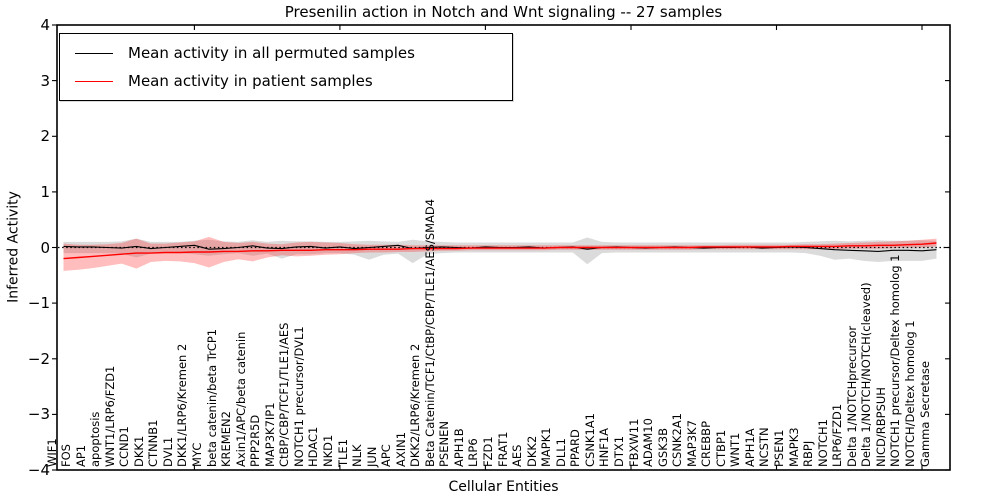 This screenshot has width=1000, height=500. Describe the element at coordinates (618, 451) in the screenshot. I see `x-tick-label: DTX1` at that location.